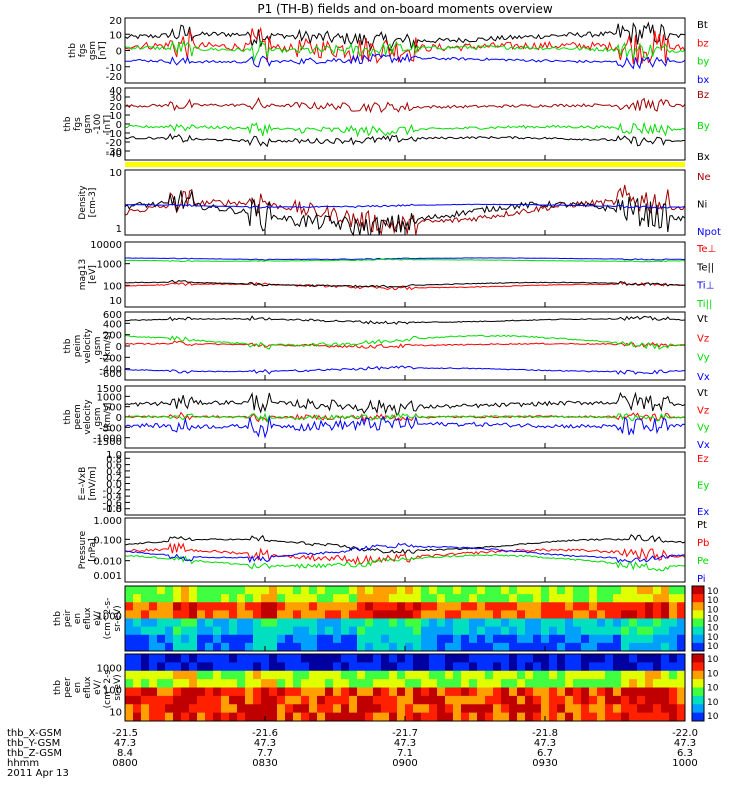 This screenshot has height=800, width=750. I want to click on panel-4-ylabel-1: mag13, so click(83, 274).